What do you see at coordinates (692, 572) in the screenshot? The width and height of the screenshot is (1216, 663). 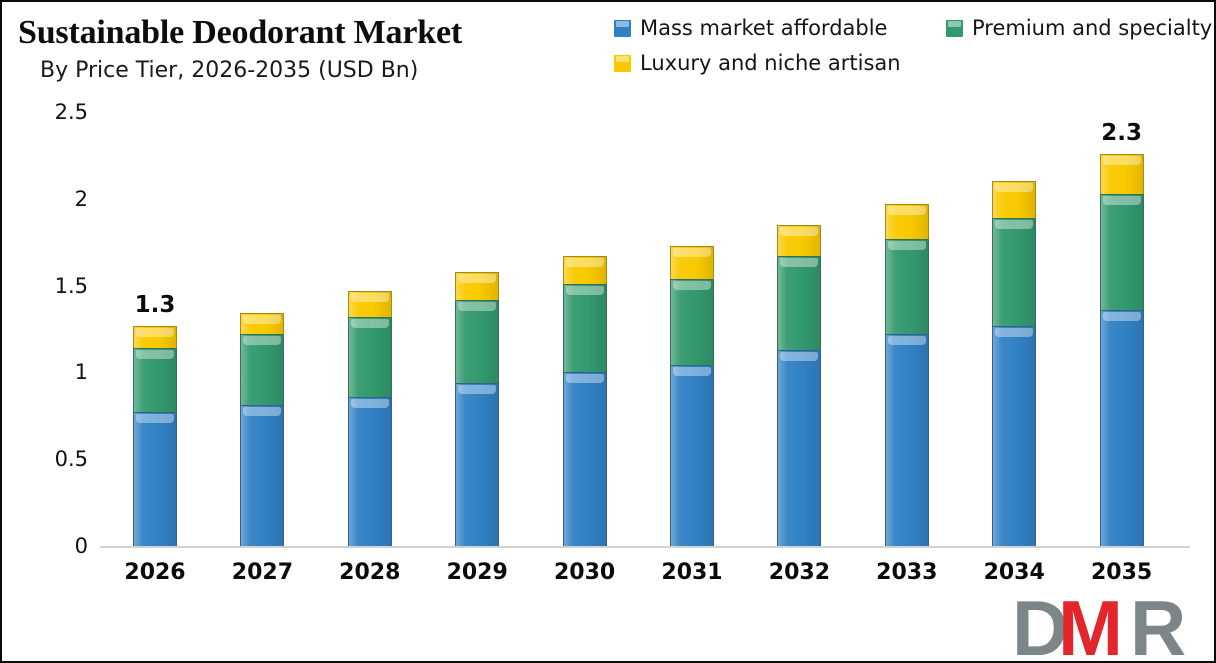 I see `x-axis-tick-label: 2031` at bounding box center [692, 572].